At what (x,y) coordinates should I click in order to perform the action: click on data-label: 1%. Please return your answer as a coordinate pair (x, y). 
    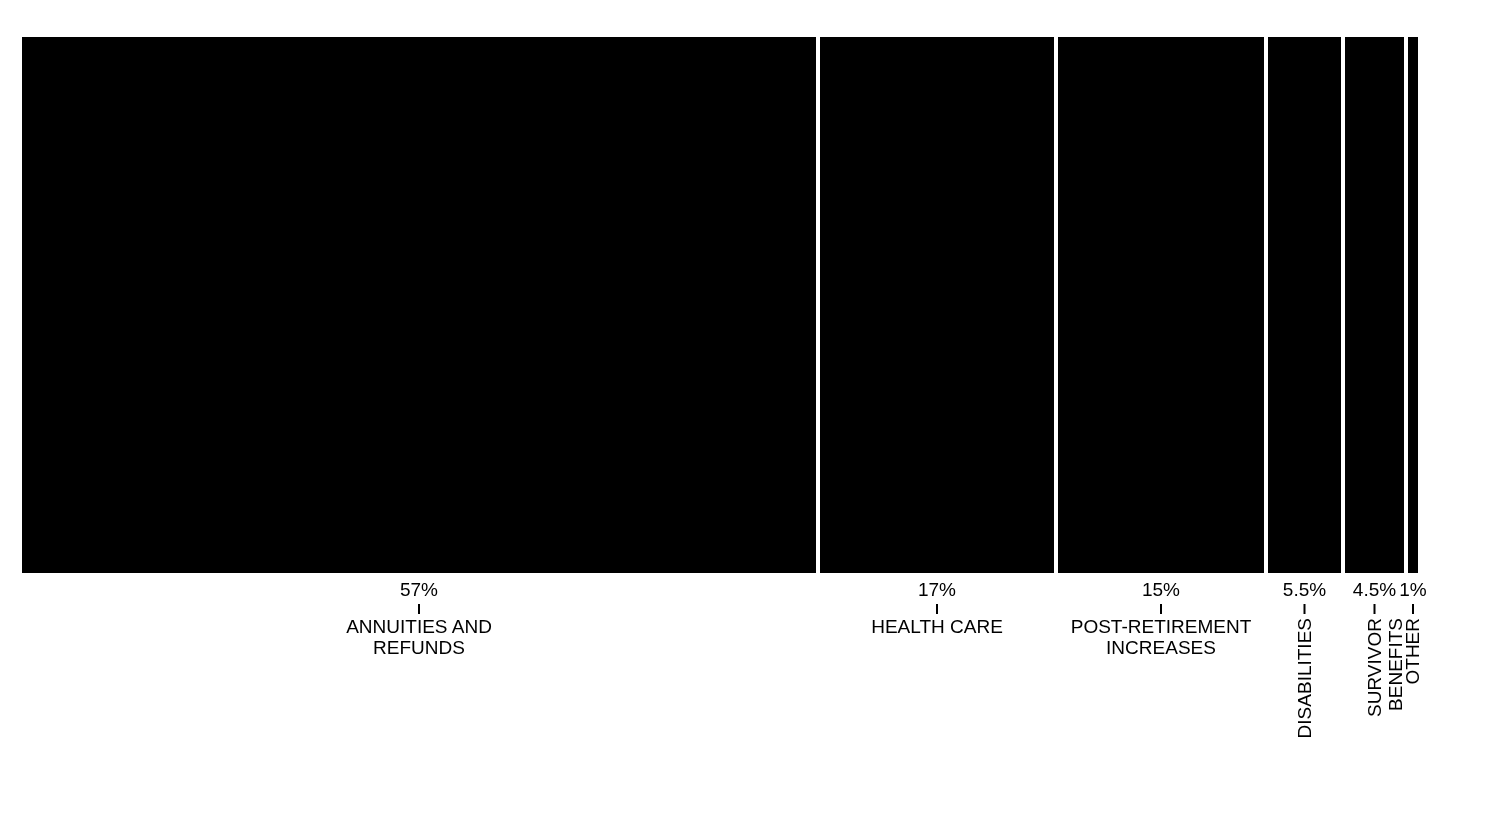
    Looking at the image, I should click on (1413, 589).